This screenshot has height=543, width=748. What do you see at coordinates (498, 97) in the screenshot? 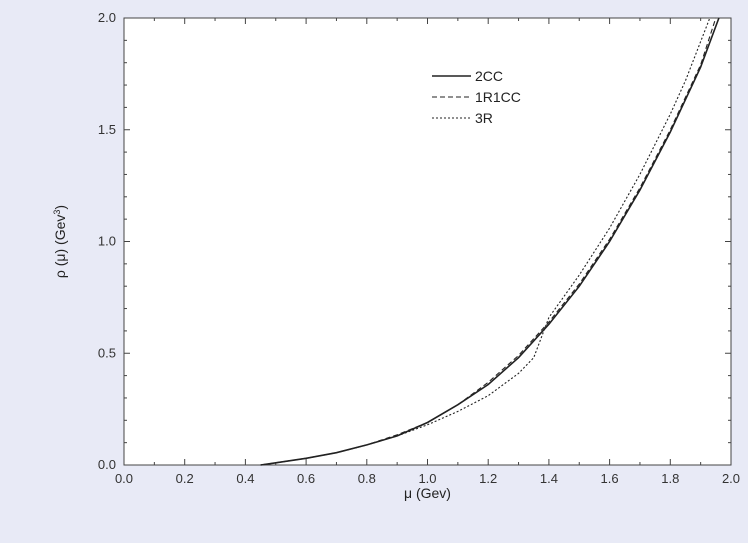
I see `legend-label-1R1CC: 1R1CC` at bounding box center [498, 97].